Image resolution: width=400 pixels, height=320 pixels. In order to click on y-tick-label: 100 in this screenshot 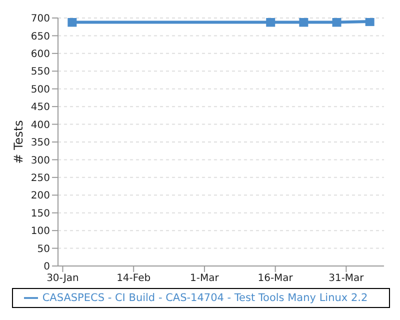, I will do `click(40, 232)`.